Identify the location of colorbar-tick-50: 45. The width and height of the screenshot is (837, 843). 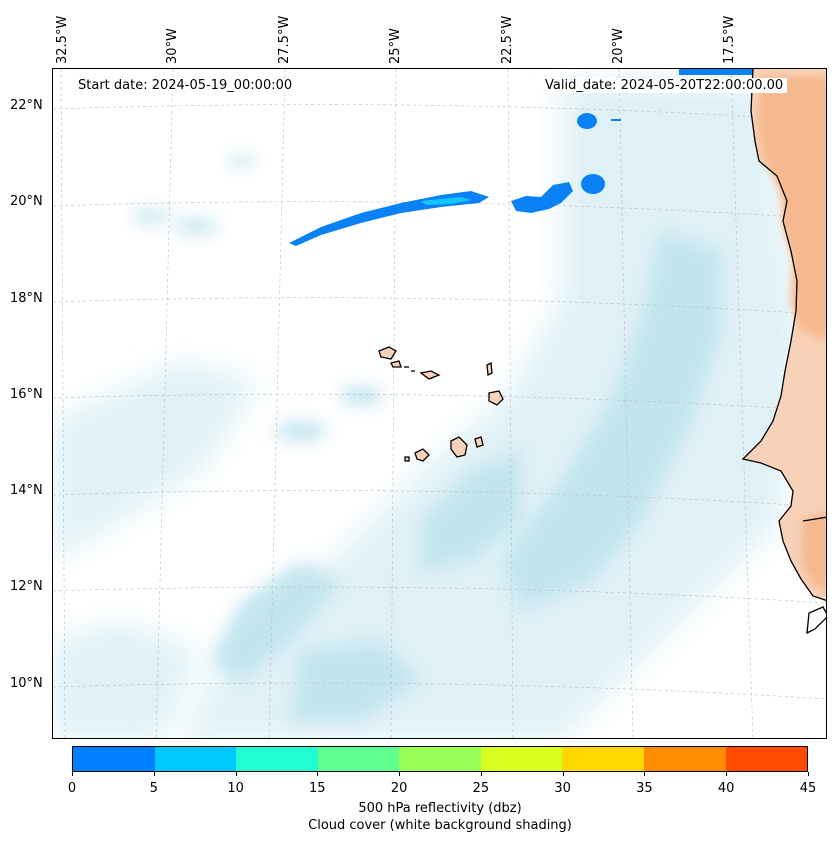
(808, 788).